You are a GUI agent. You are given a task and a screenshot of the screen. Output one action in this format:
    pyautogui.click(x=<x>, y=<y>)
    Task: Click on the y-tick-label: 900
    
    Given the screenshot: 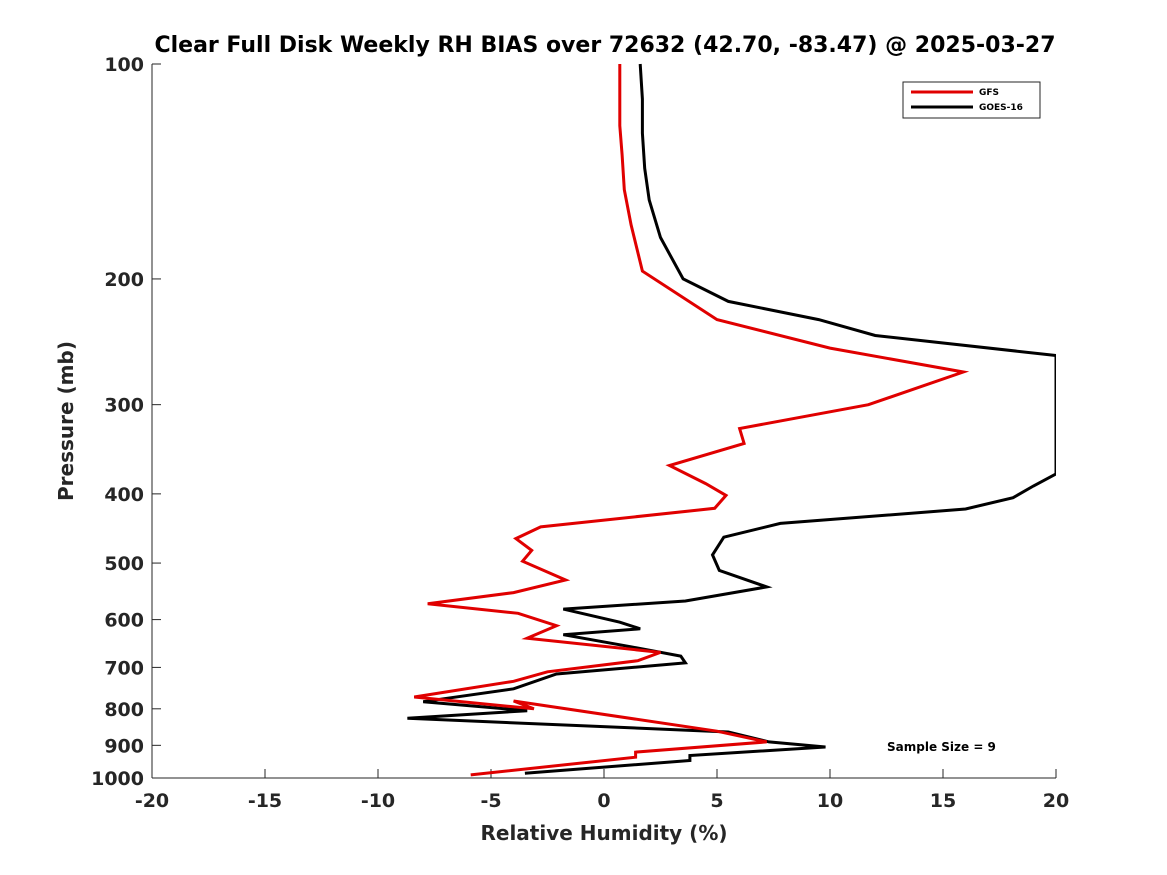 What is the action you would take?
    pyautogui.click(x=124, y=746)
    